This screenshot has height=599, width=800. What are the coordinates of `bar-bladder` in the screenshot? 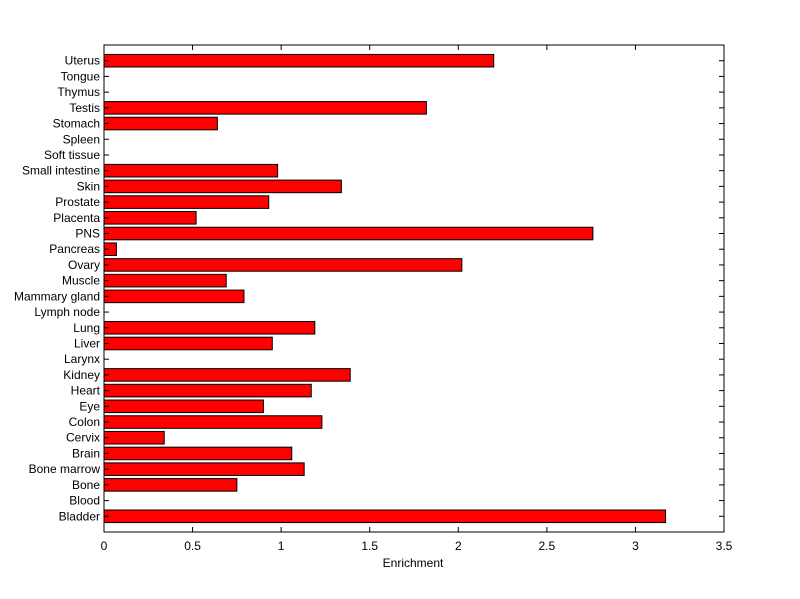 It's located at (385, 516).